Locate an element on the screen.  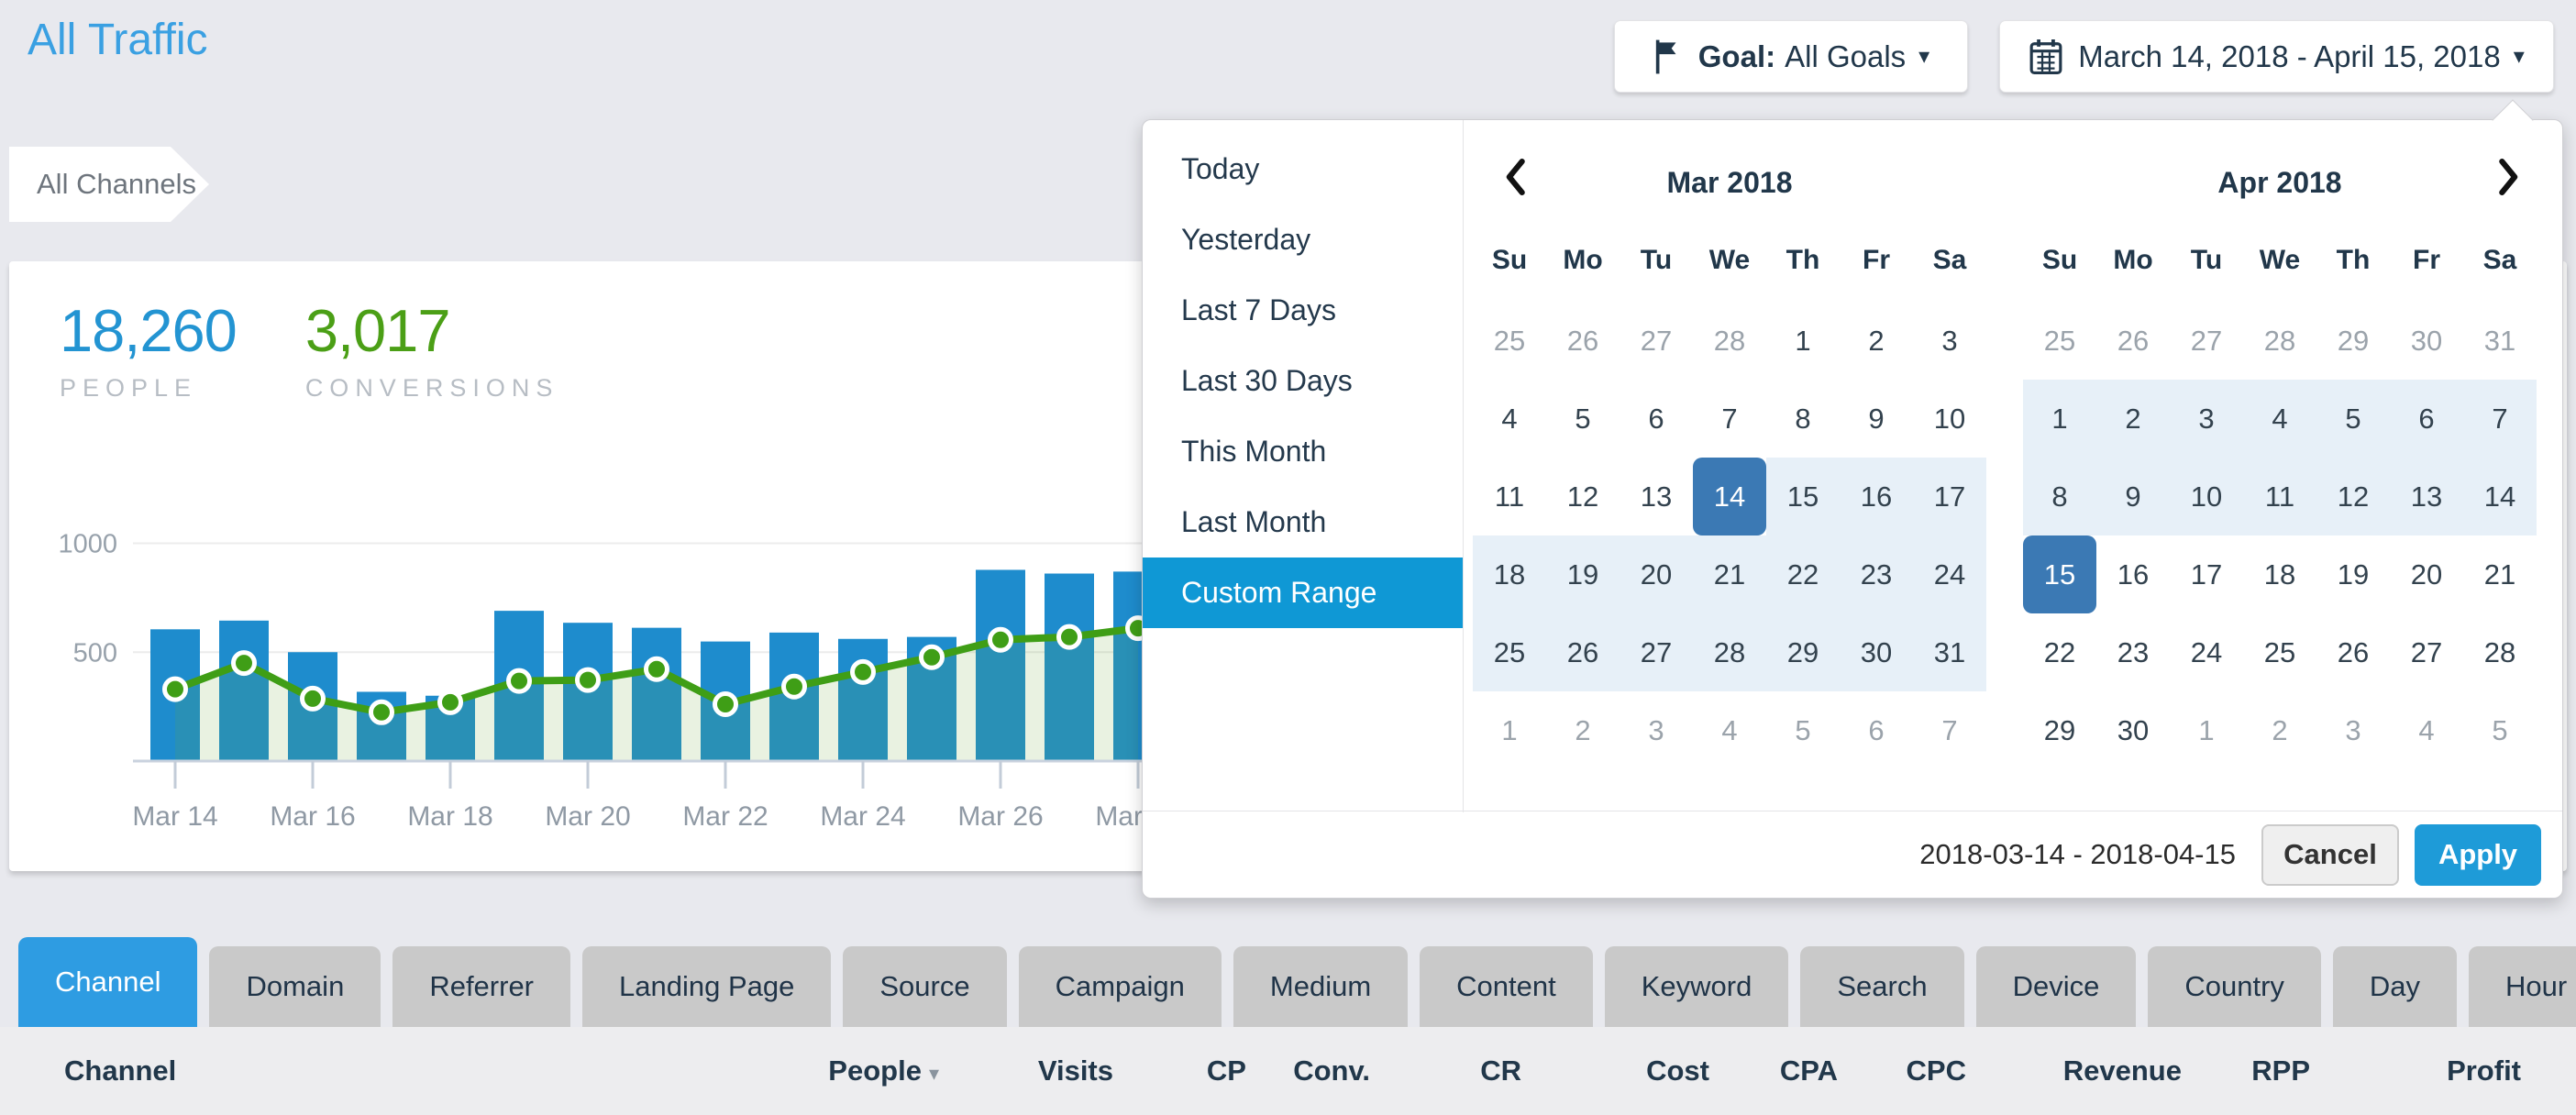
preset-last-7-days: Last 7 Days is located at coordinates (1258, 309).